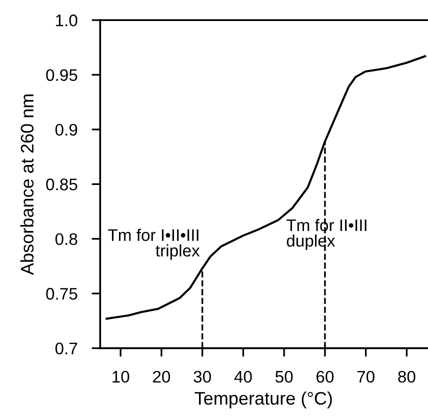 The image size is (428, 419). I want to click on x-tick-label: 30, so click(202, 376).